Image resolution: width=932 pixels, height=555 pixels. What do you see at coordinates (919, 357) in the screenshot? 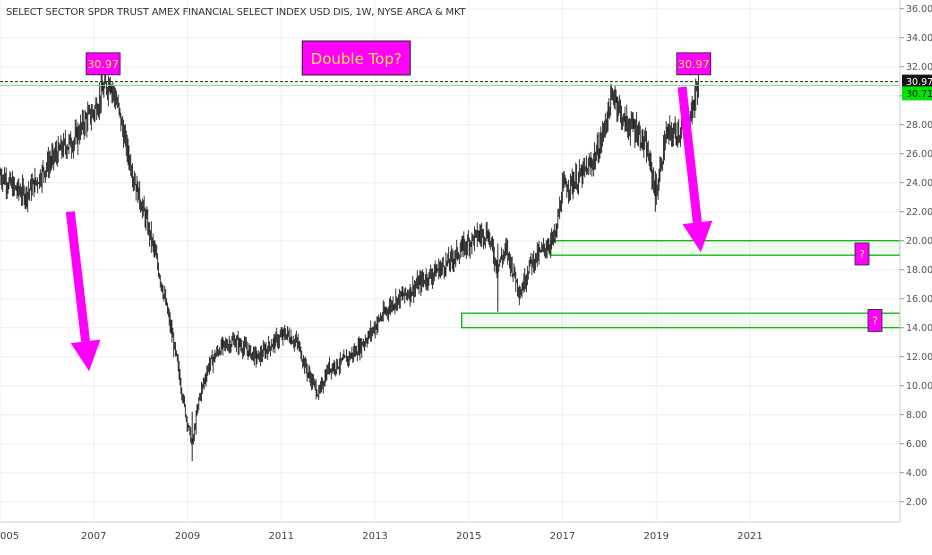
I see `y-tick-label: 12.00` at bounding box center [919, 357].